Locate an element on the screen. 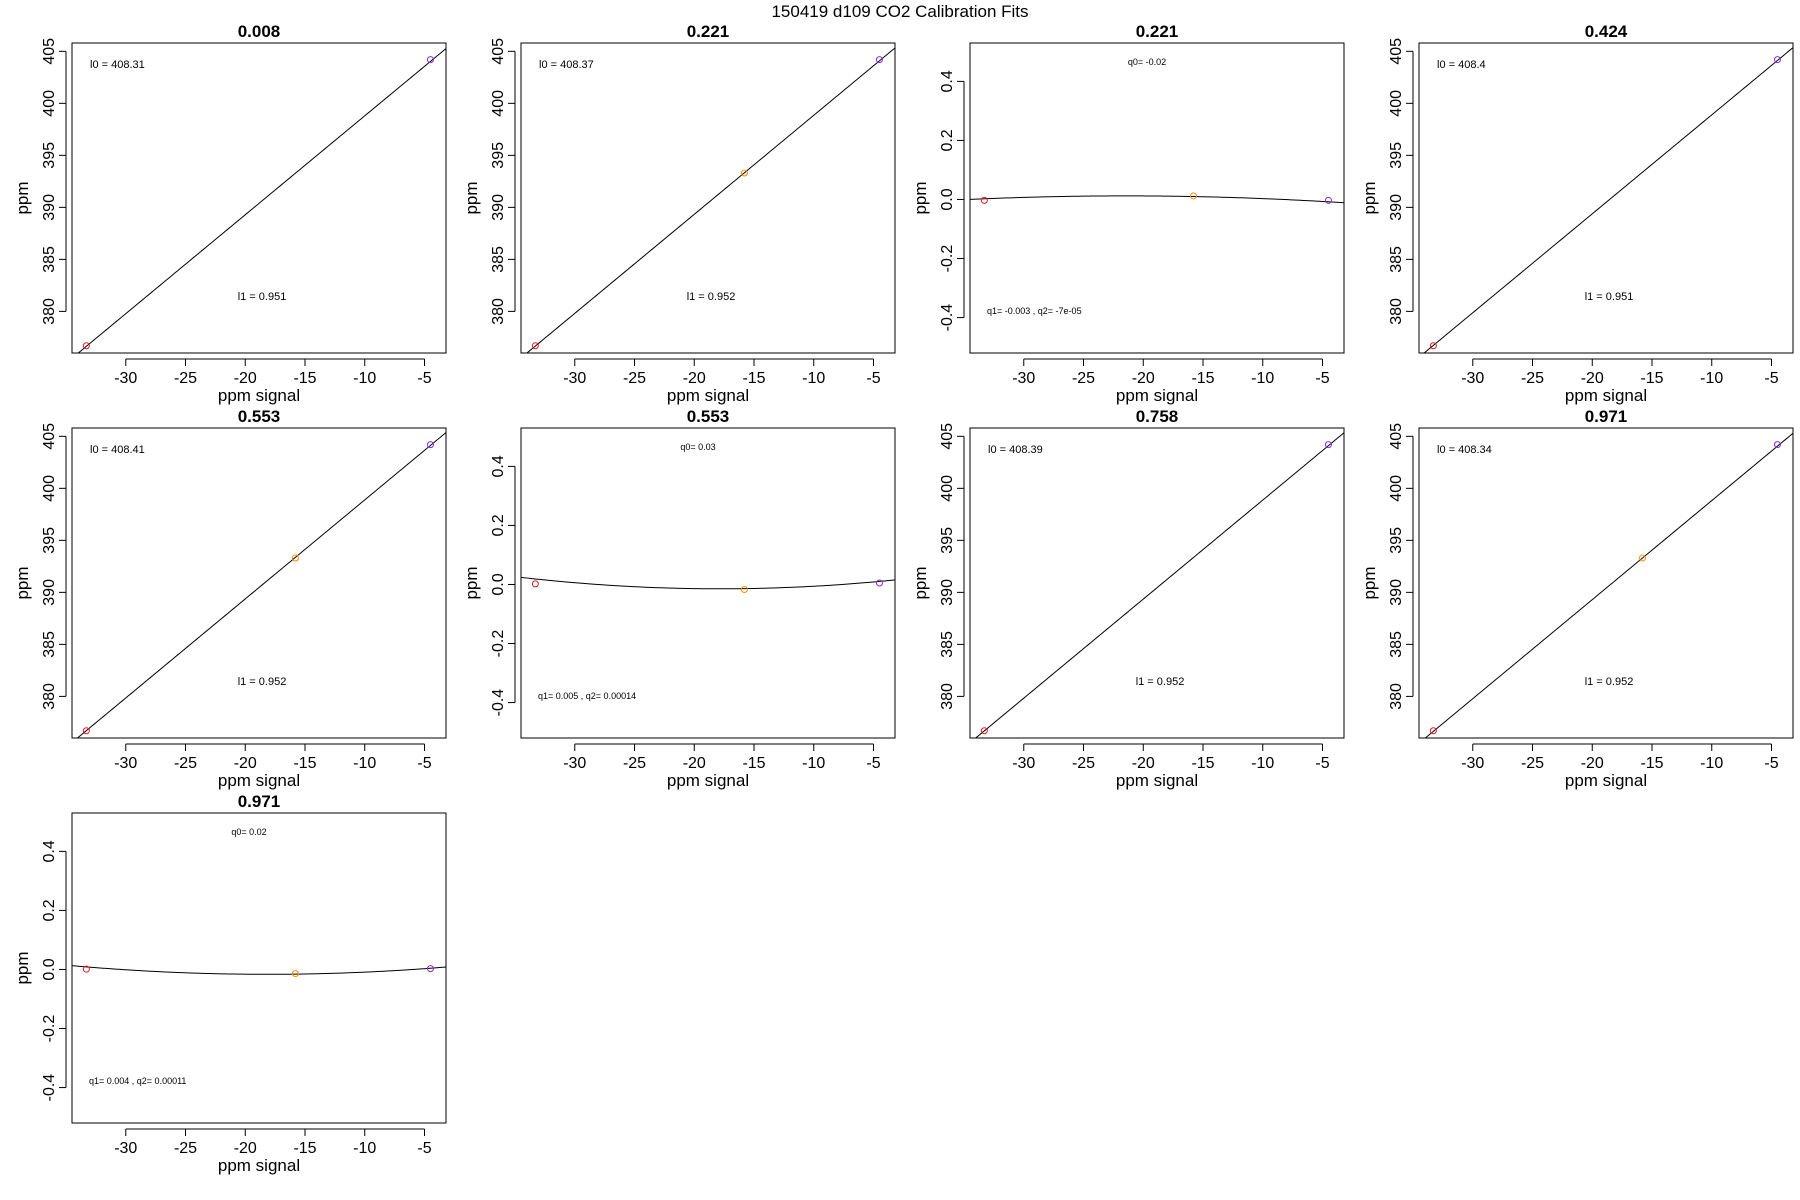  y-tick-label: 0.0 is located at coordinates (49, 969).